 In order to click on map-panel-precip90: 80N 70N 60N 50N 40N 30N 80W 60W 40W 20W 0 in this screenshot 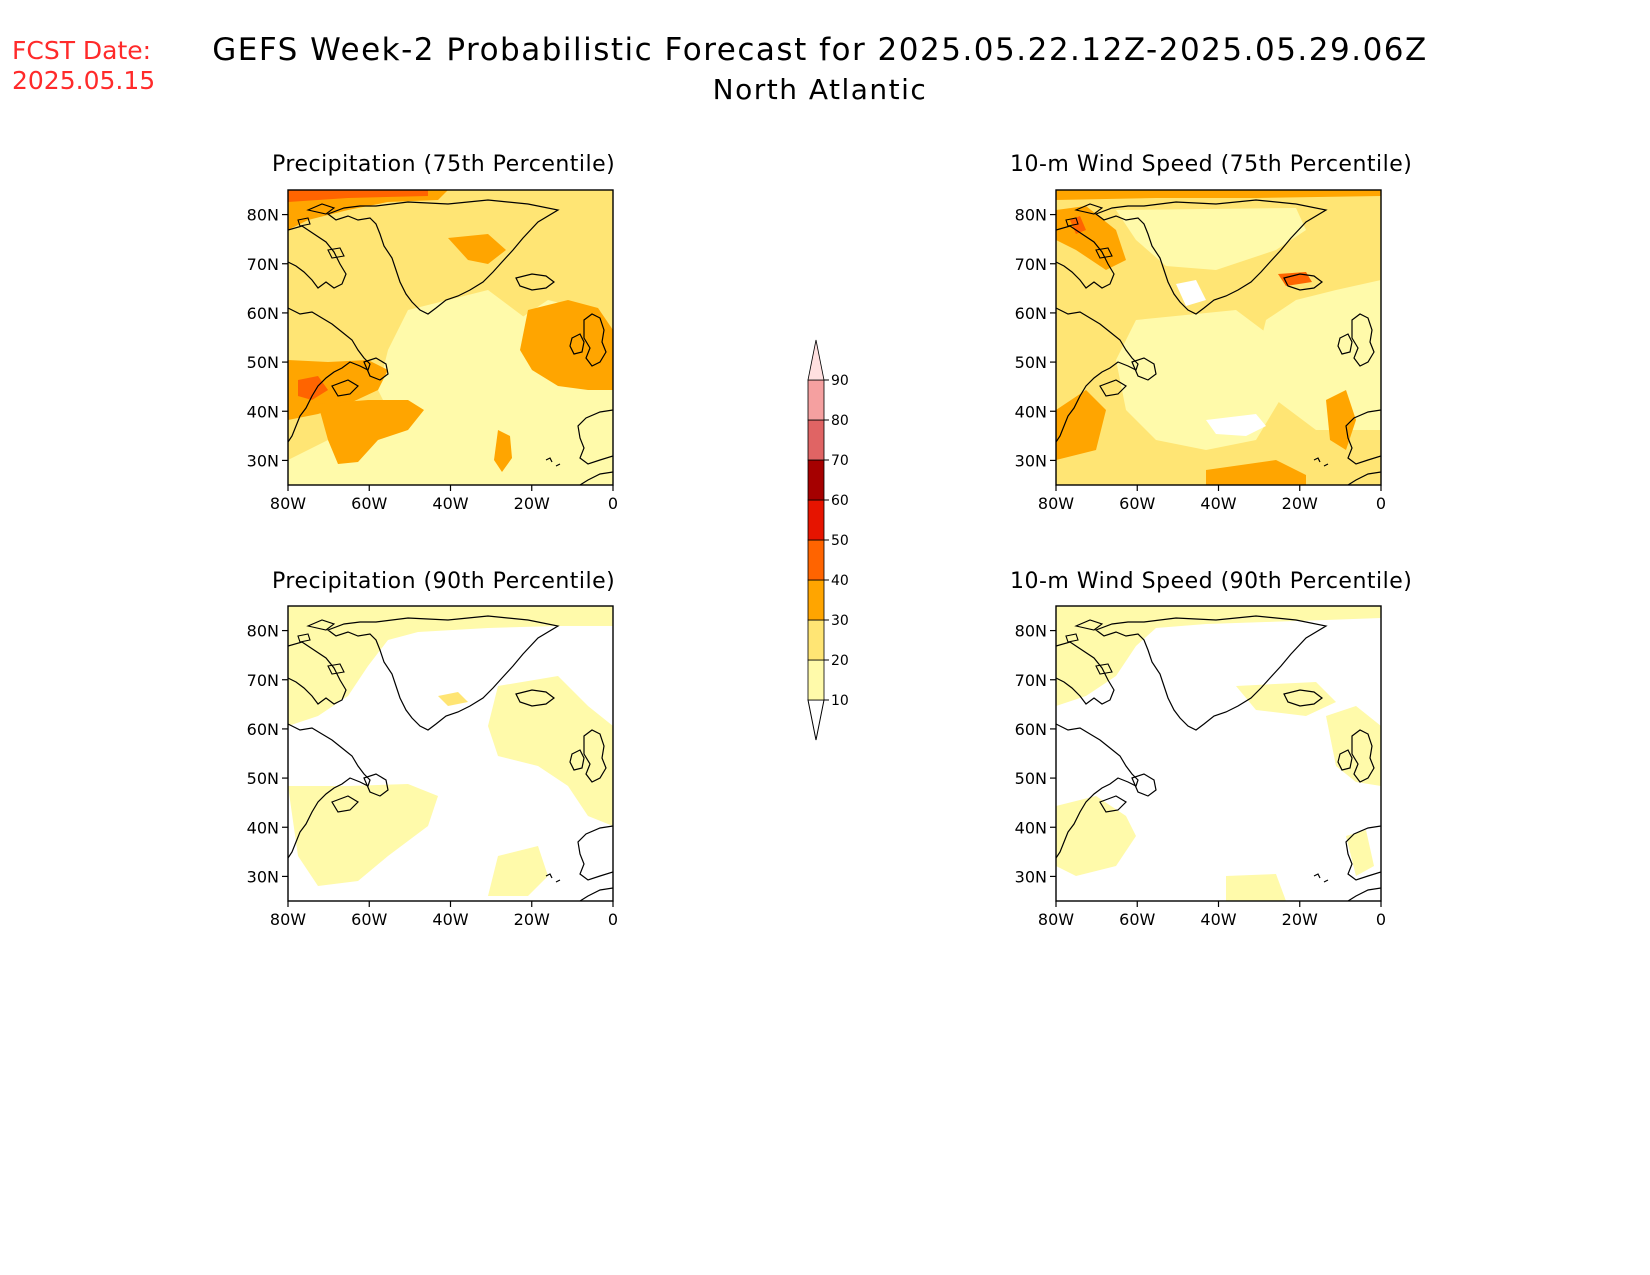, I will do `click(430, 770)`.